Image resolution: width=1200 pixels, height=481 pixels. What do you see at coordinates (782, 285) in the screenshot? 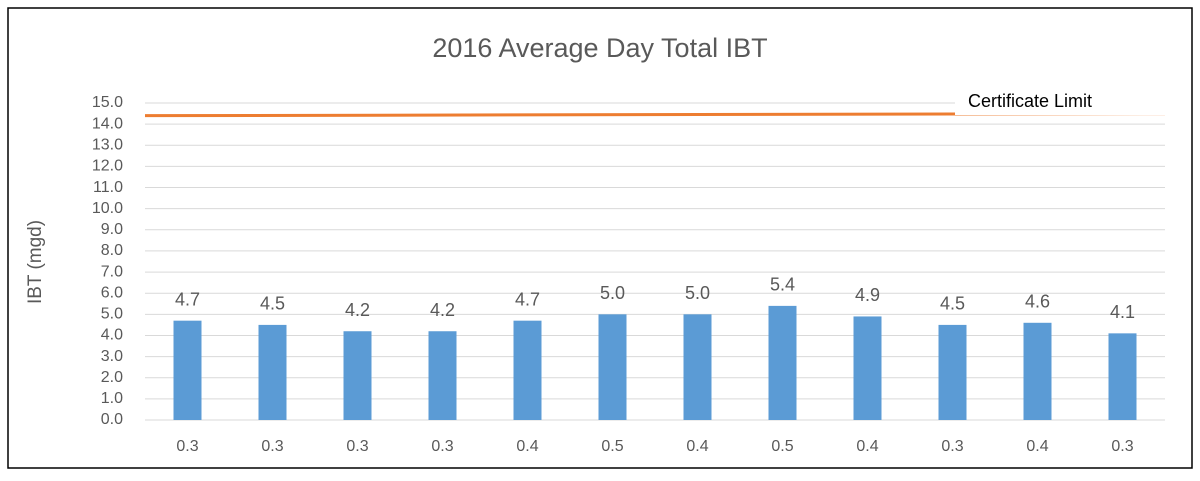
I see `data-label: 5.4` at bounding box center [782, 285].